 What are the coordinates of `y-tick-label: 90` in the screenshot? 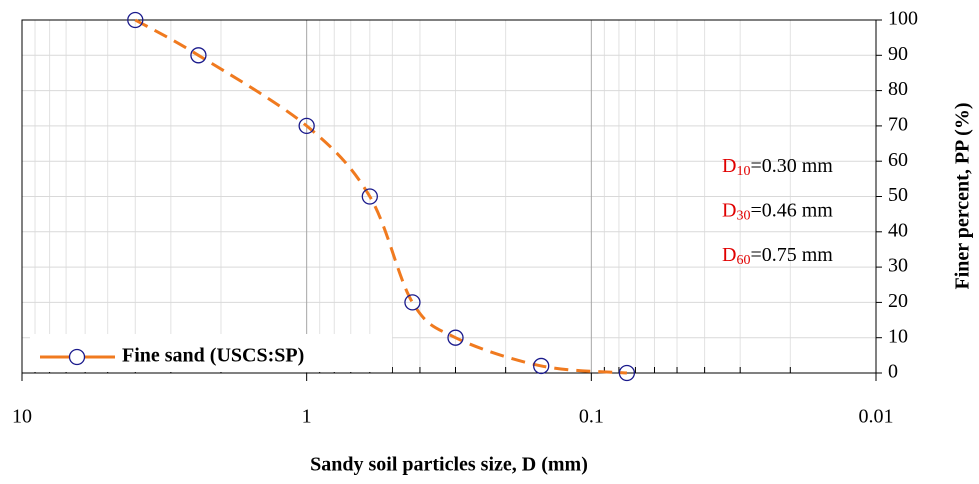 It's located at (898, 54).